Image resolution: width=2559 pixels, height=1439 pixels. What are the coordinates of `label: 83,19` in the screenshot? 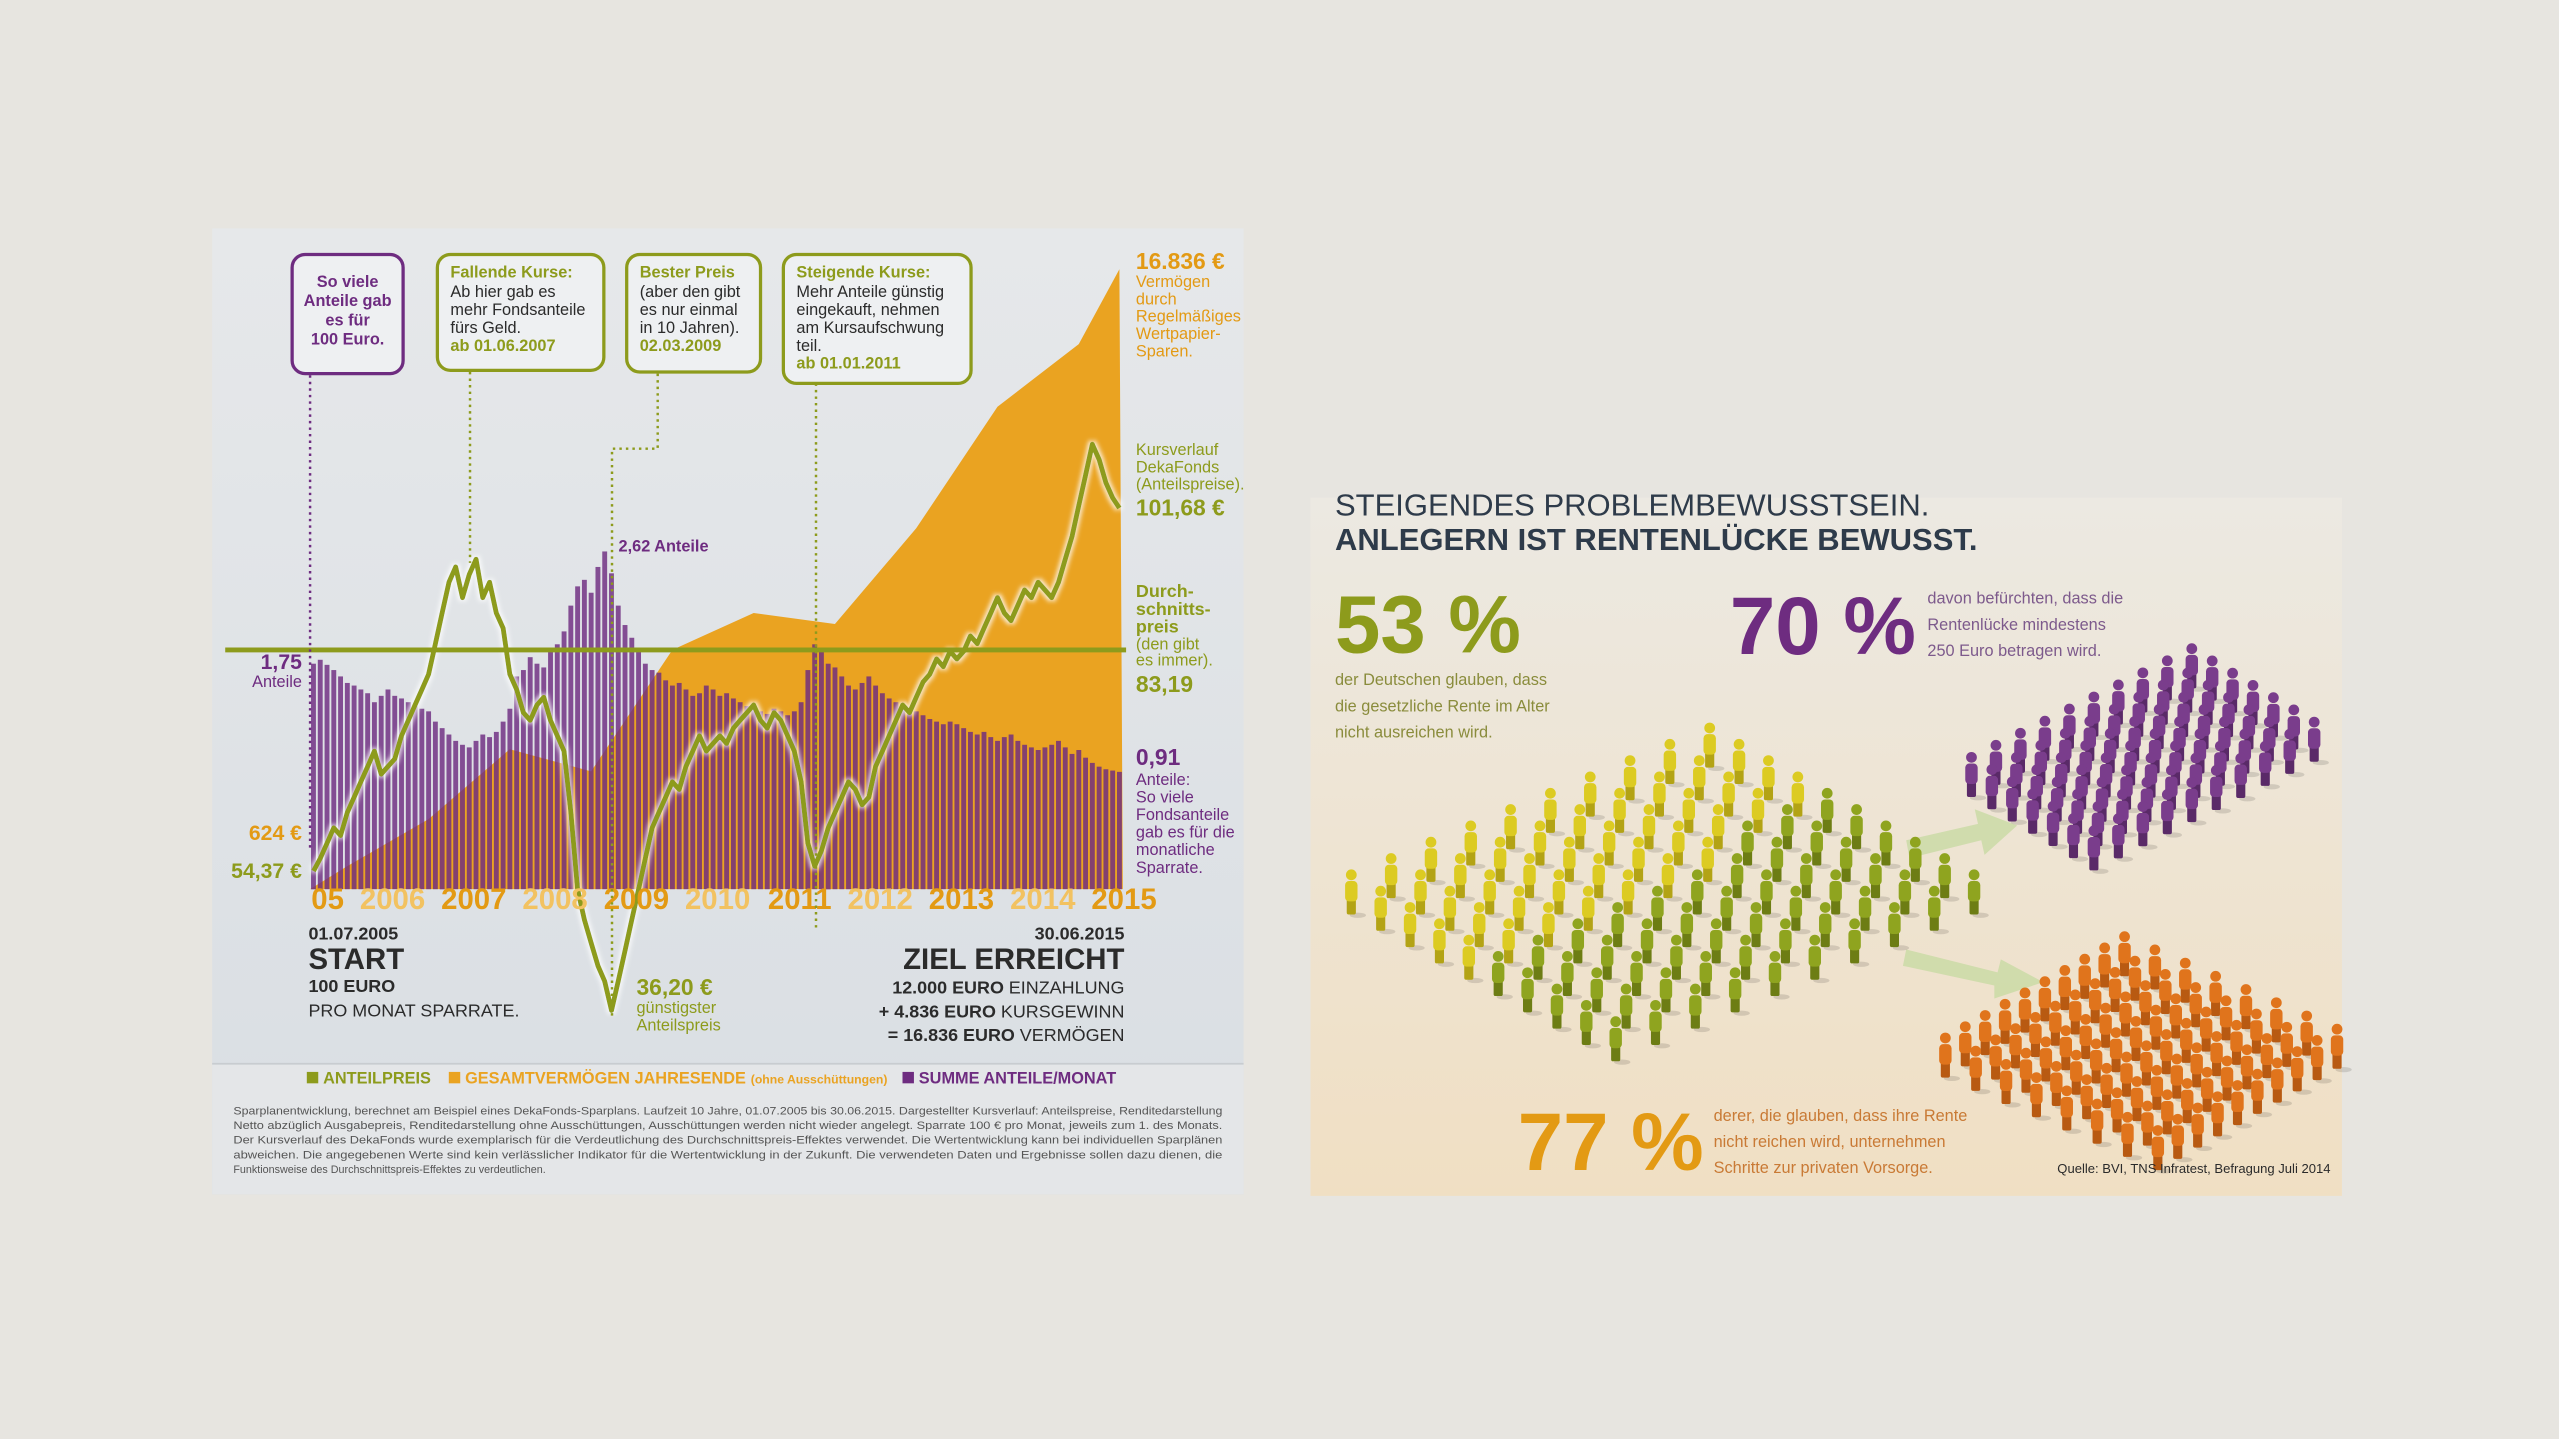 It's located at (1164, 684).